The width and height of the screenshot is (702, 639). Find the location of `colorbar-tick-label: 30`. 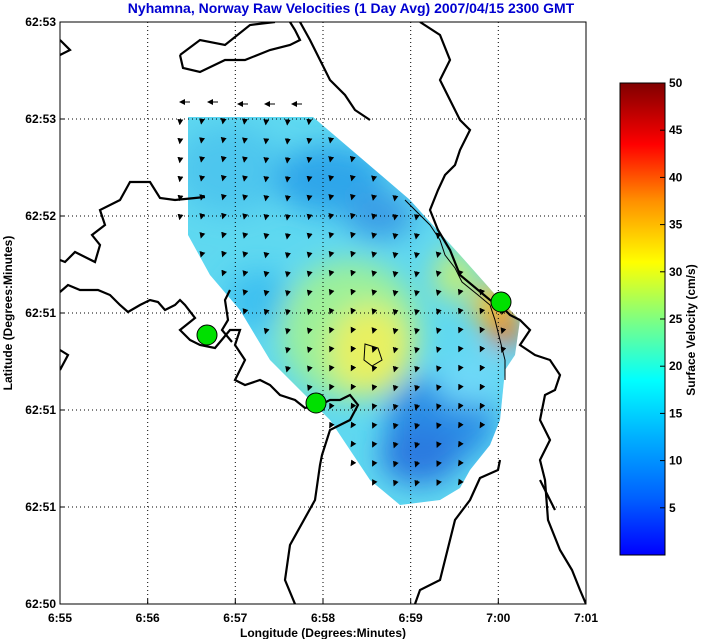

colorbar-tick-label: 30 is located at coordinates (676, 272).